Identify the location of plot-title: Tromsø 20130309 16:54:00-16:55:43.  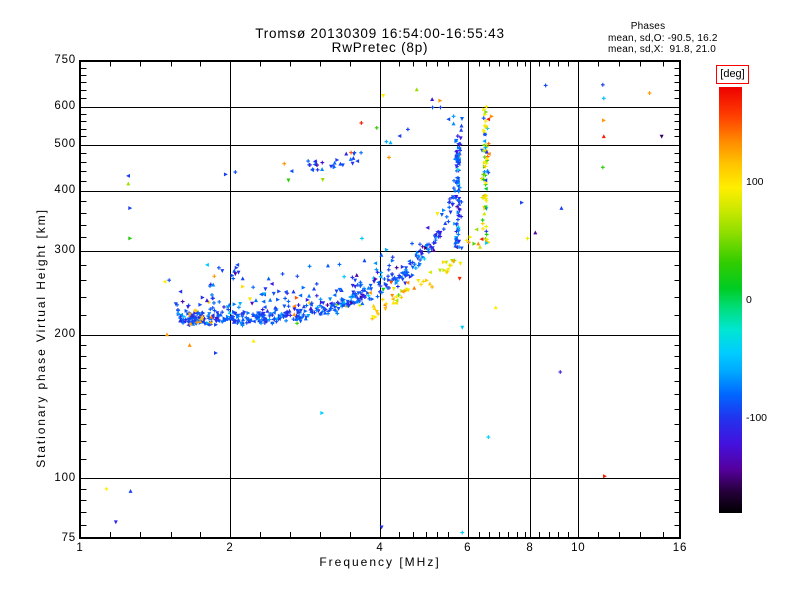
(380, 33).